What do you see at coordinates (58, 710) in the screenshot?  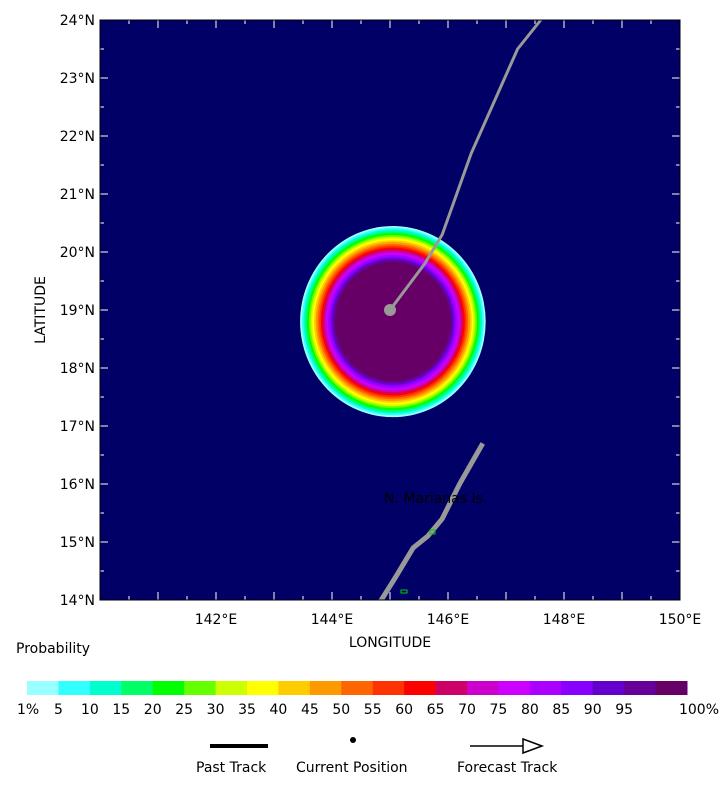 I see `colorbar-label: 5` at bounding box center [58, 710].